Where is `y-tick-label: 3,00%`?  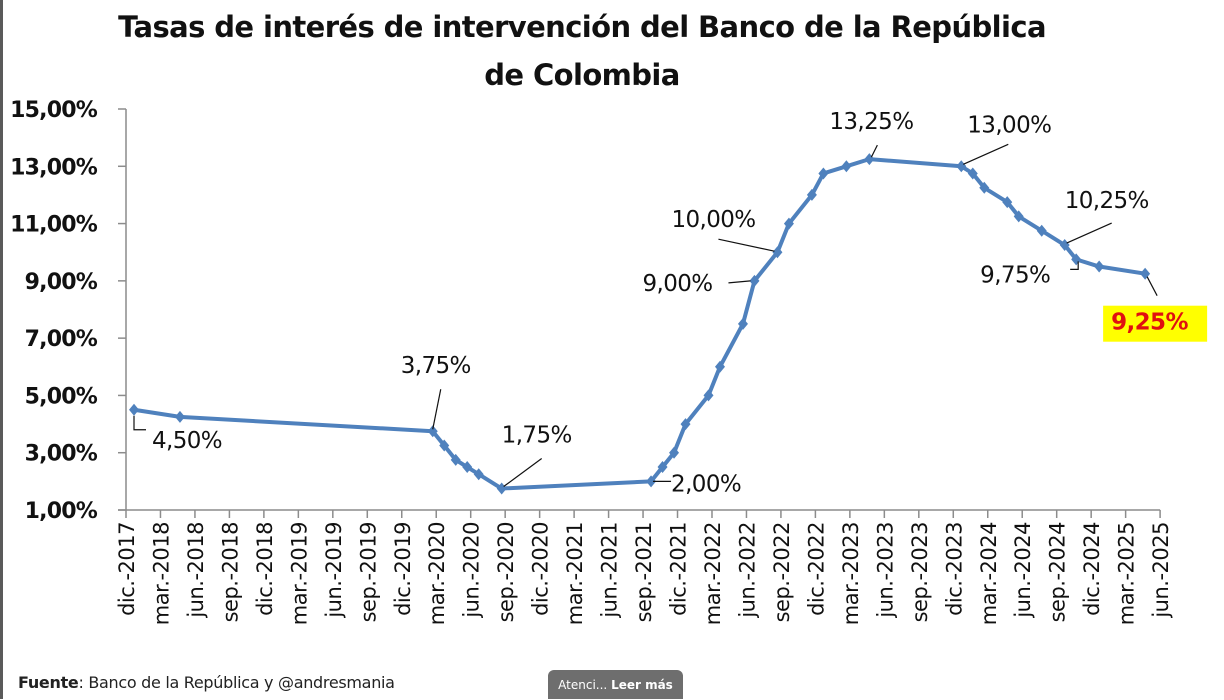 y-tick-label: 3,00% is located at coordinates (61, 454).